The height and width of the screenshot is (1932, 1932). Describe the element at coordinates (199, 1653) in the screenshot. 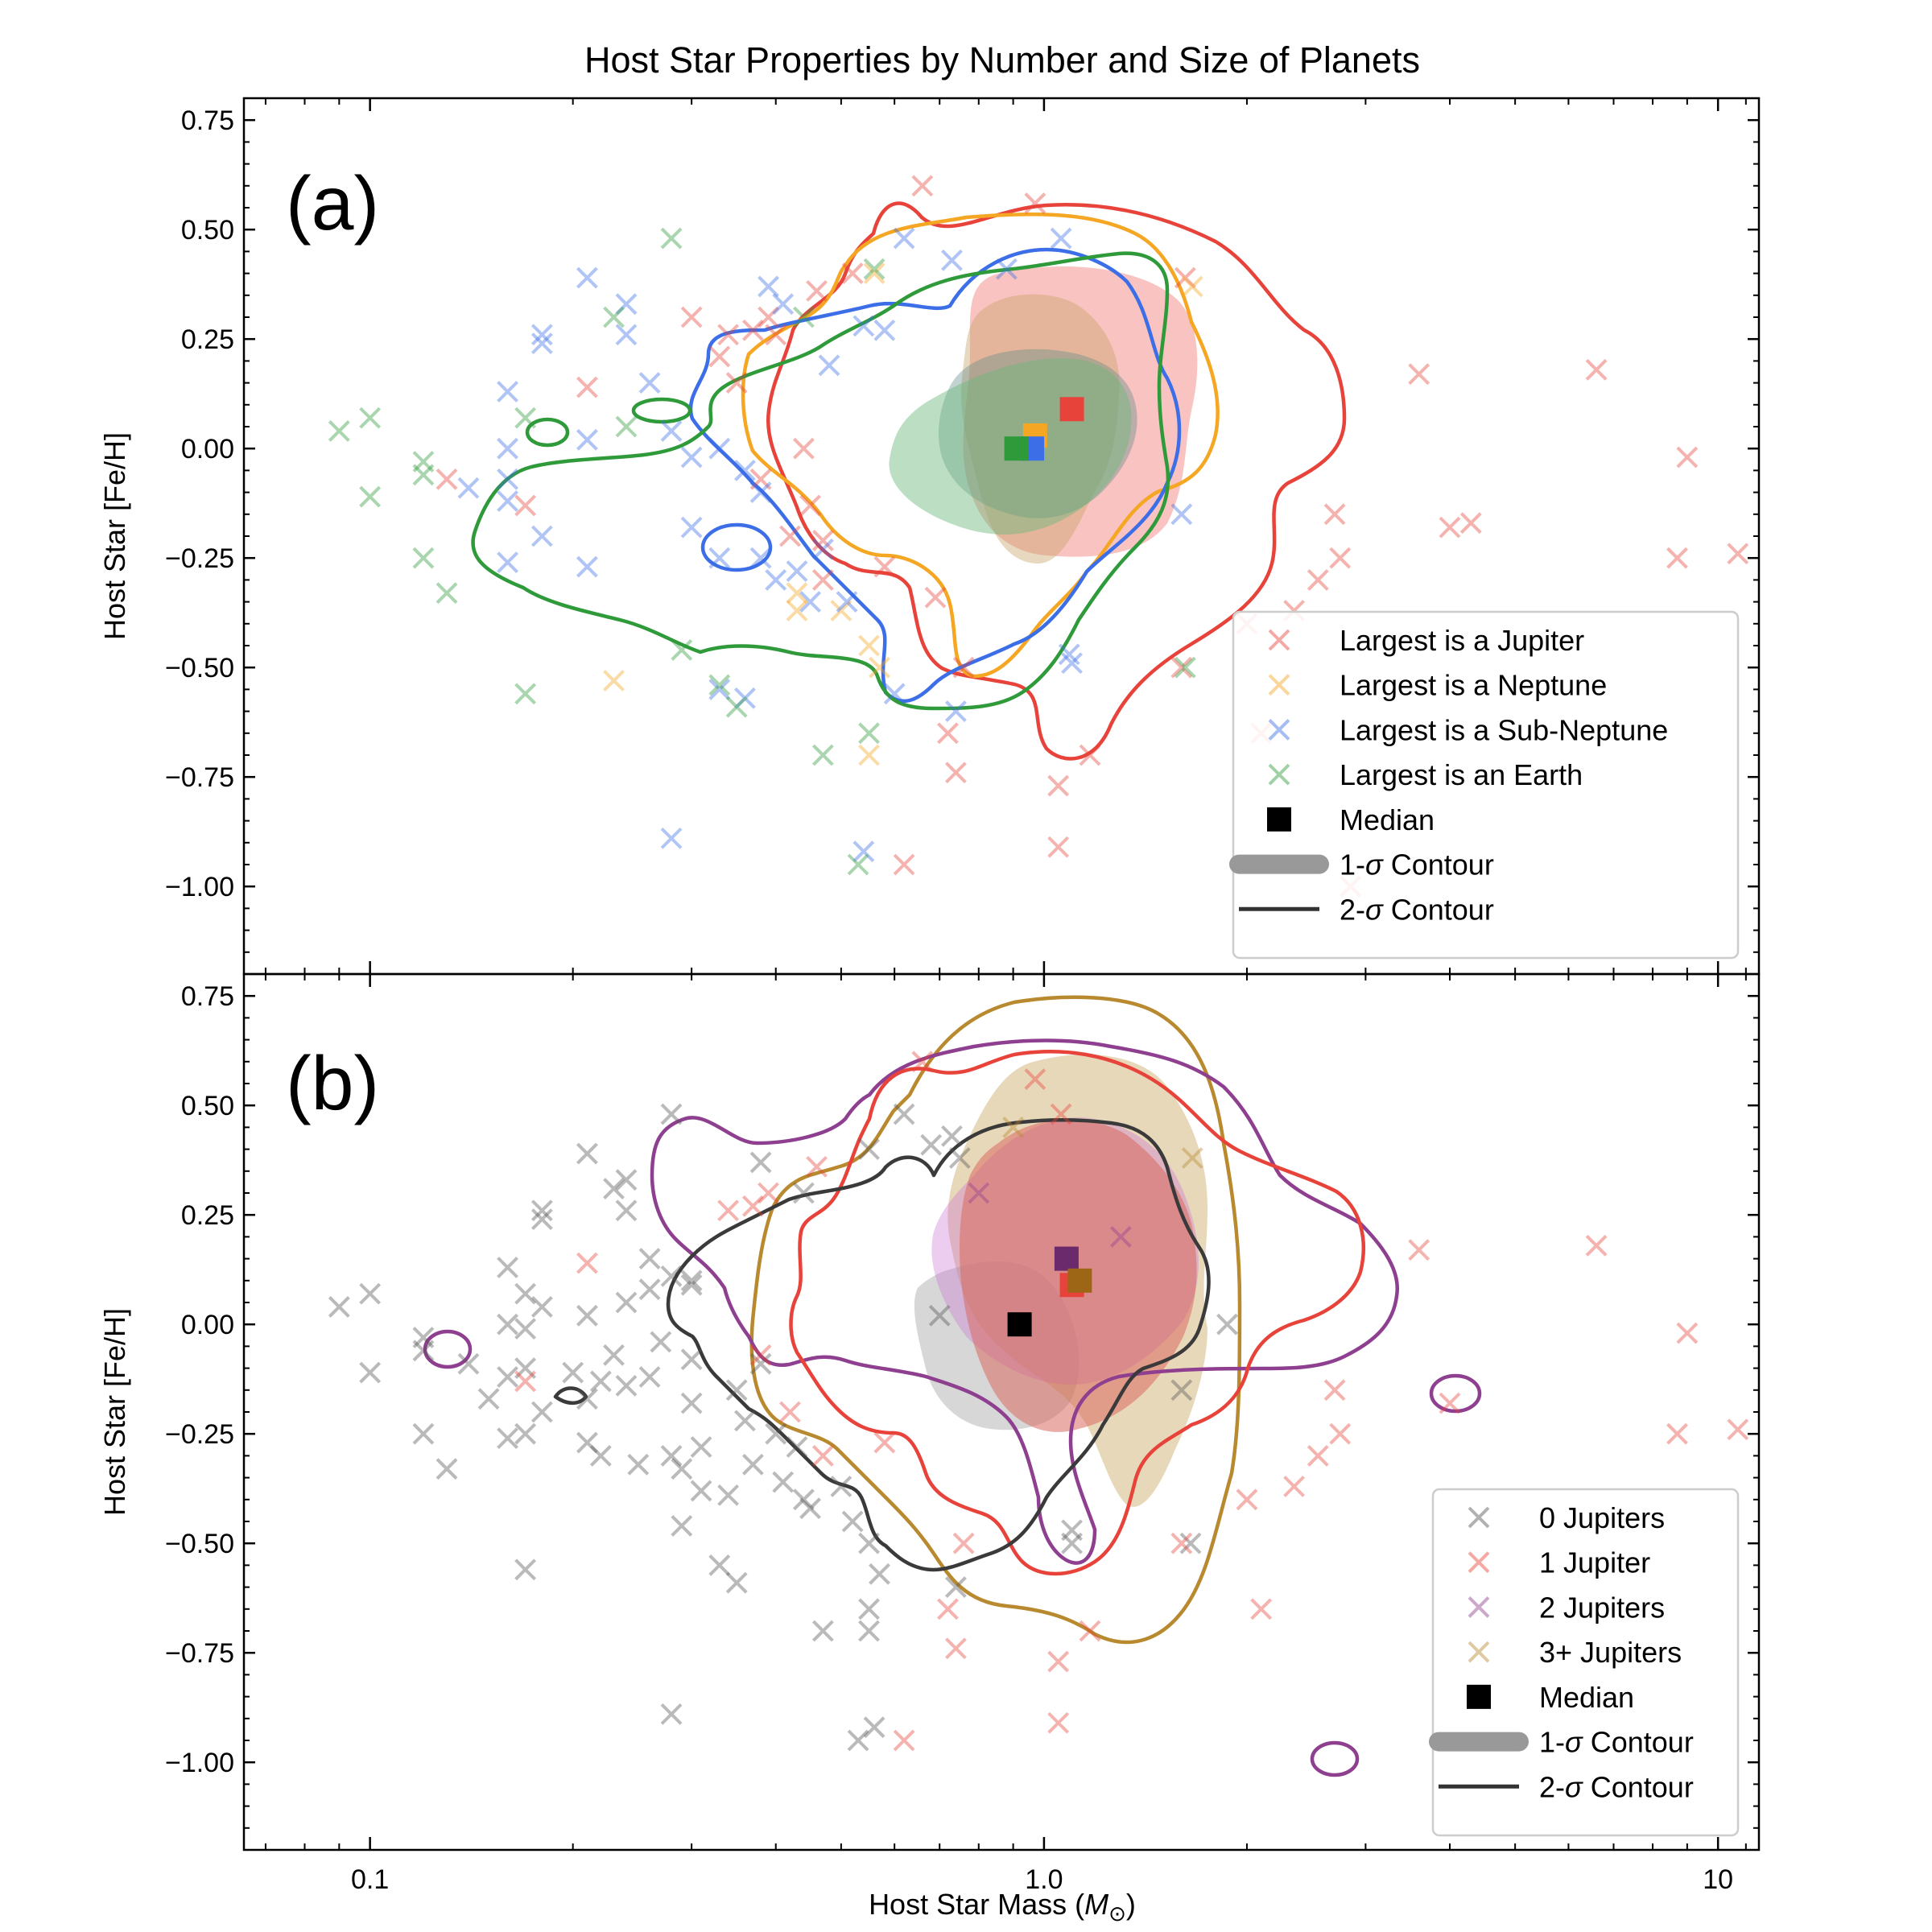

I see `y-tick-label-b-6: −0.75` at that location.